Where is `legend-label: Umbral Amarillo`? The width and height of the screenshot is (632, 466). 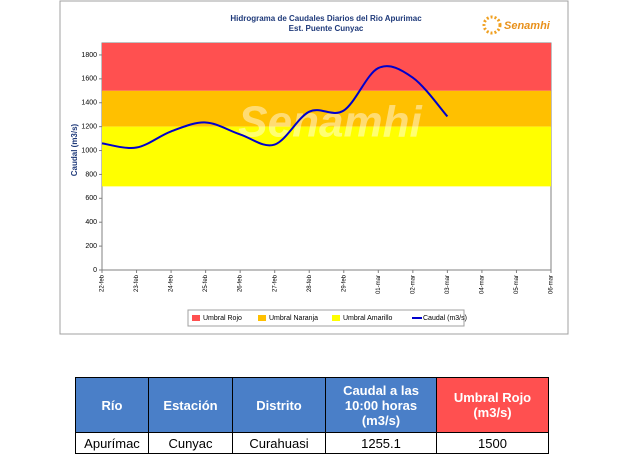
legend-label: Umbral Amarillo is located at coordinates (368, 318).